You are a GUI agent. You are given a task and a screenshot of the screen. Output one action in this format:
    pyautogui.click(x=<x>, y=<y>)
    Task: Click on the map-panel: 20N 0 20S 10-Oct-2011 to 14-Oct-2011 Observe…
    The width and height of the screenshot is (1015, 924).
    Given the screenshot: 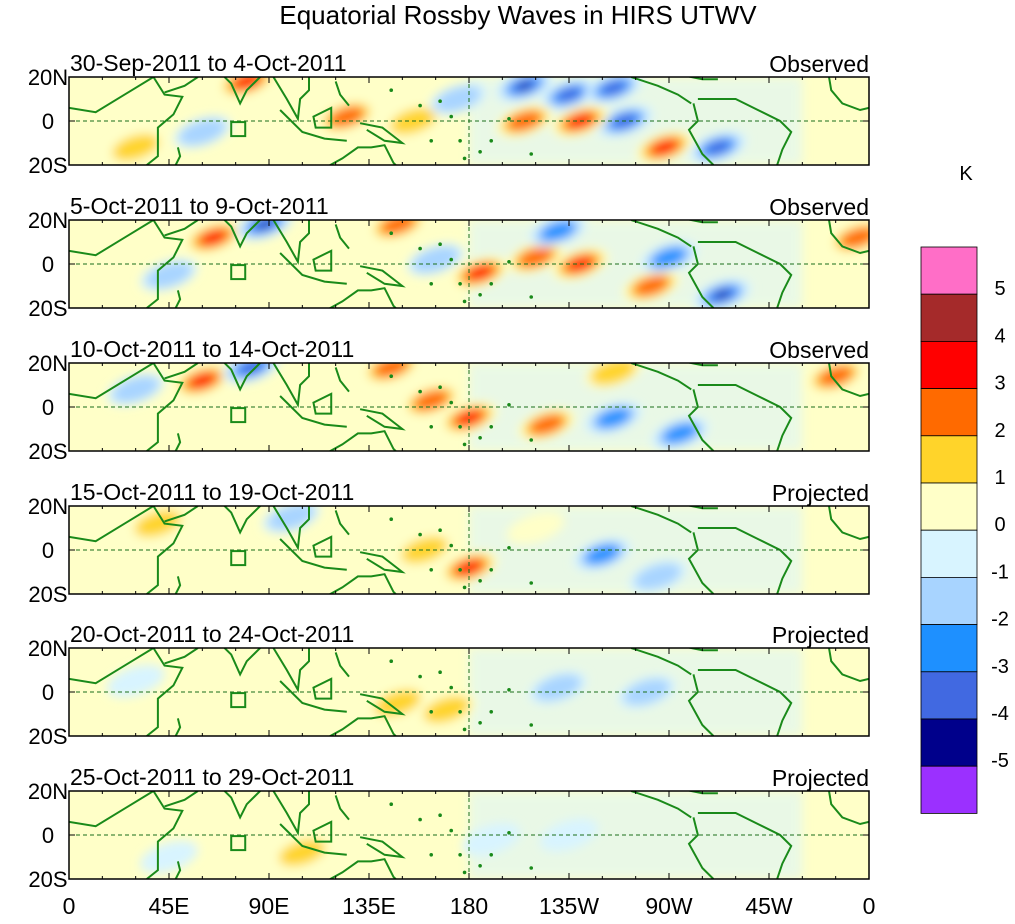 What is the action you would take?
    pyautogui.click(x=449, y=400)
    